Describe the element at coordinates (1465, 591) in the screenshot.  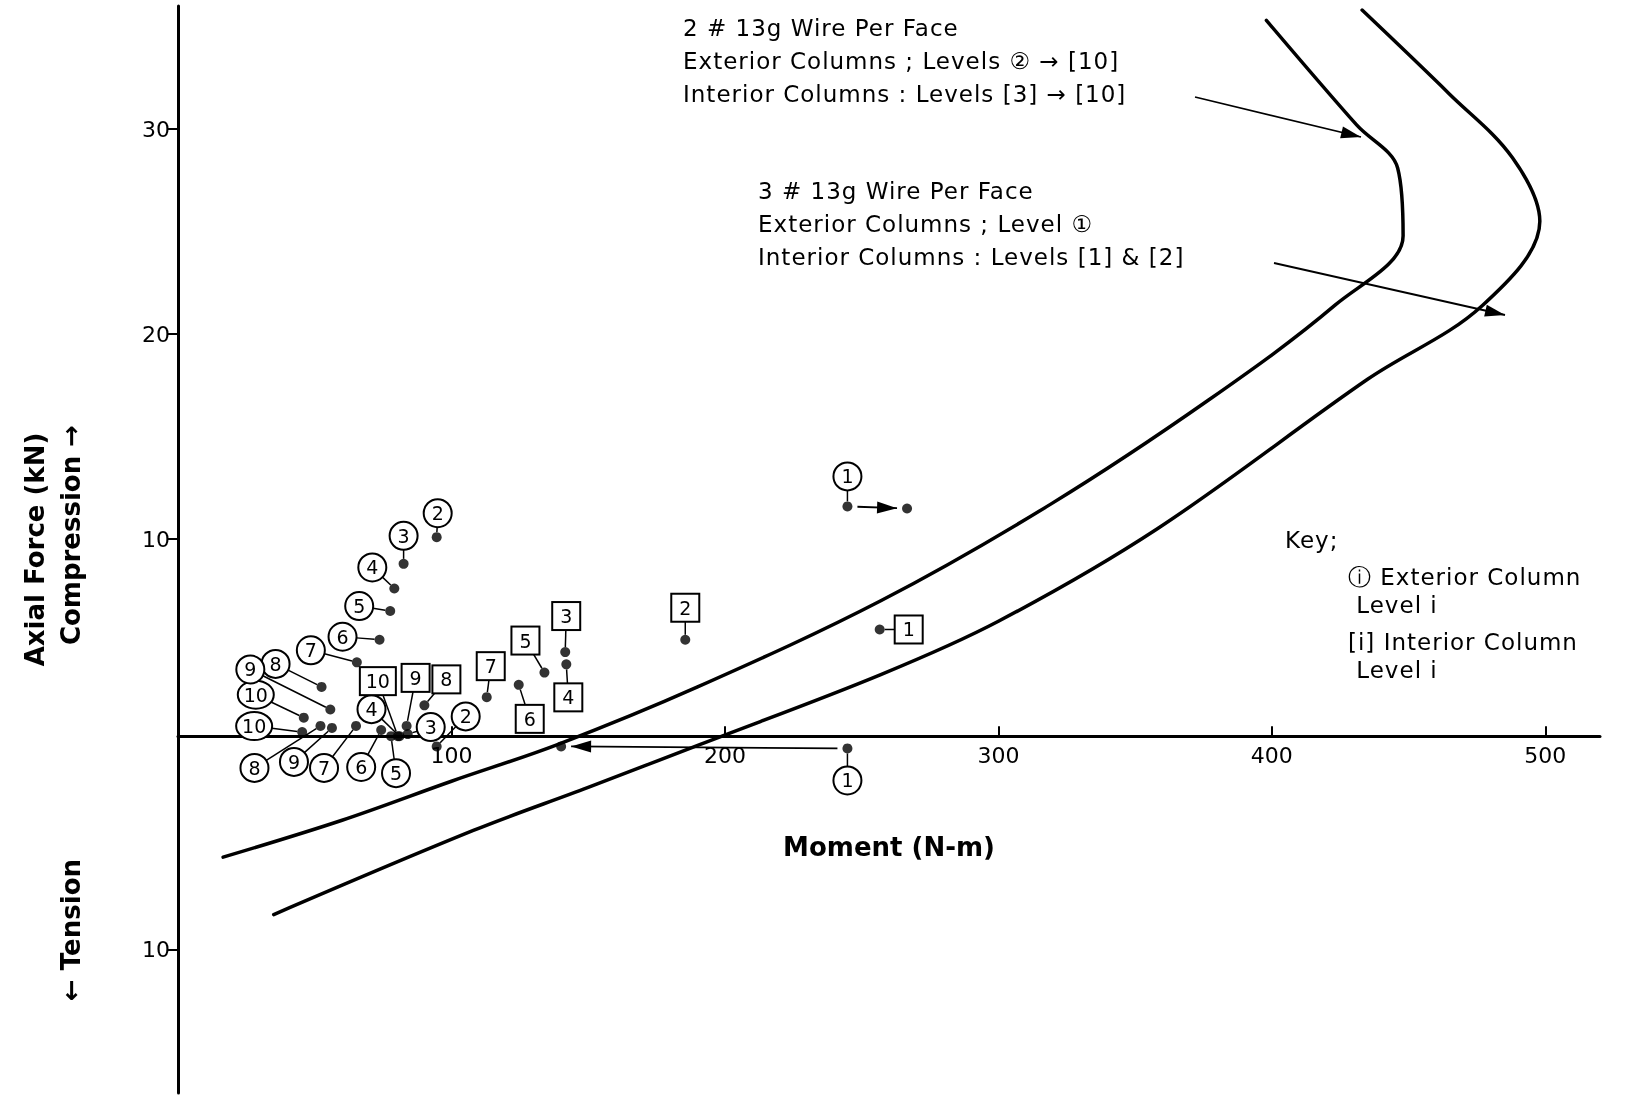
I see `annotation: ⓘ Exterior Column Level i` at that location.